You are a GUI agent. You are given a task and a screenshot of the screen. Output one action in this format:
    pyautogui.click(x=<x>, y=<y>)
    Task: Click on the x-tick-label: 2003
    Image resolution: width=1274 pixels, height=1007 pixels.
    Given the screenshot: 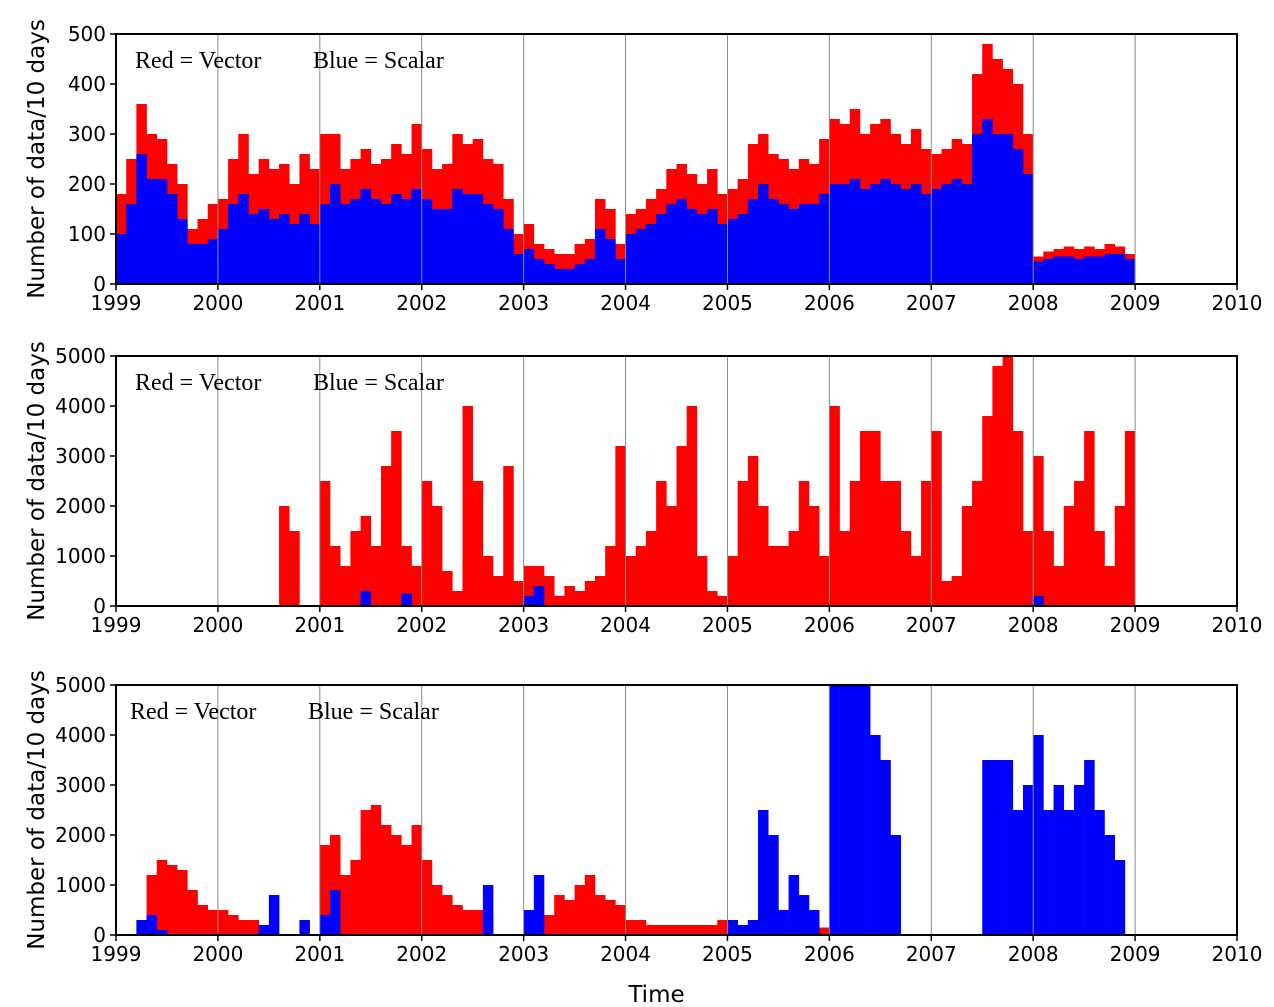 What is the action you would take?
    pyautogui.click(x=523, y=303)
    